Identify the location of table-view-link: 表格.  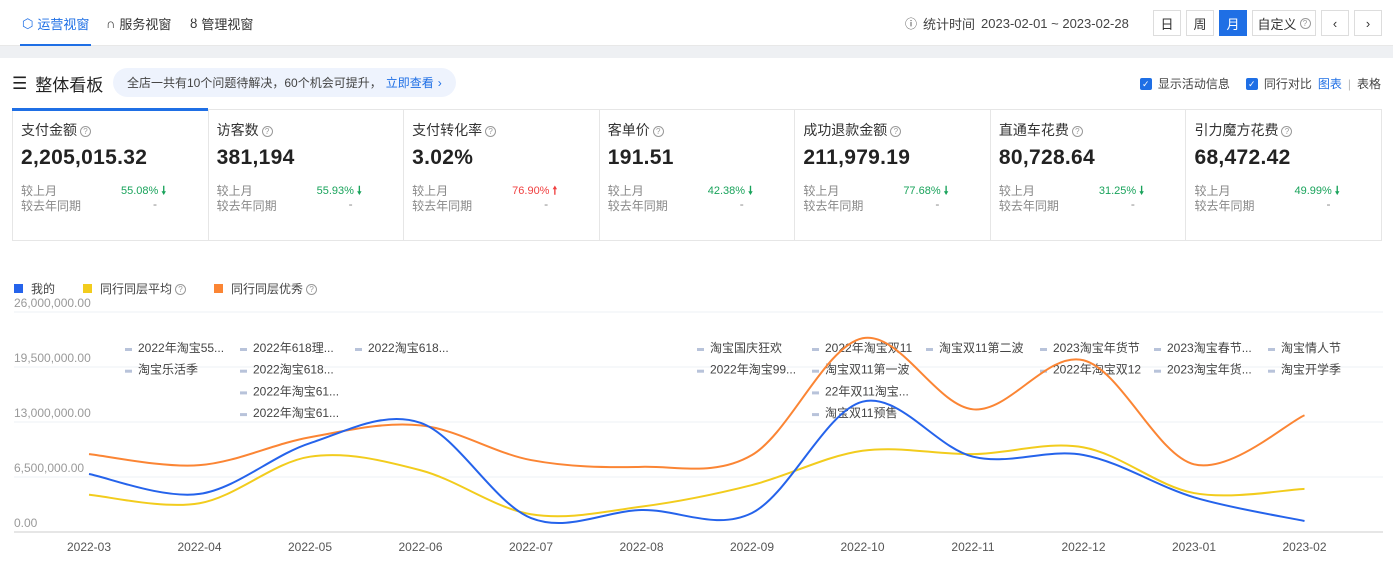
(1368, 84).